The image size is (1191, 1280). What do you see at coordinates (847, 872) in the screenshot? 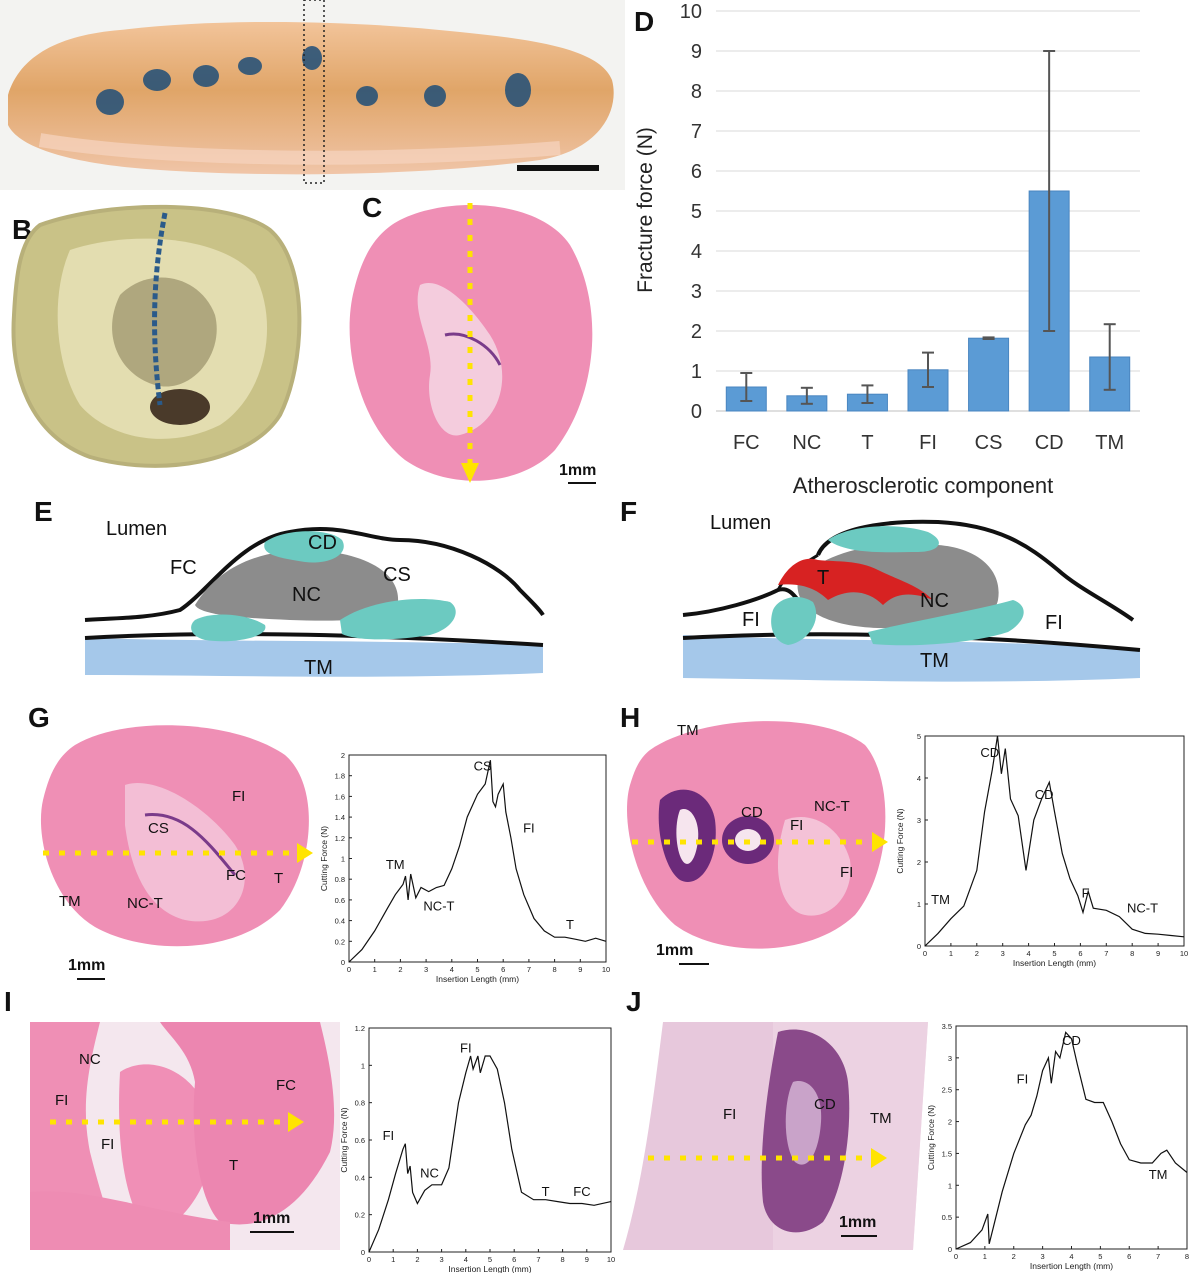
I see `h-label-fi-bottom: FI` at bounding box center [847, 872].